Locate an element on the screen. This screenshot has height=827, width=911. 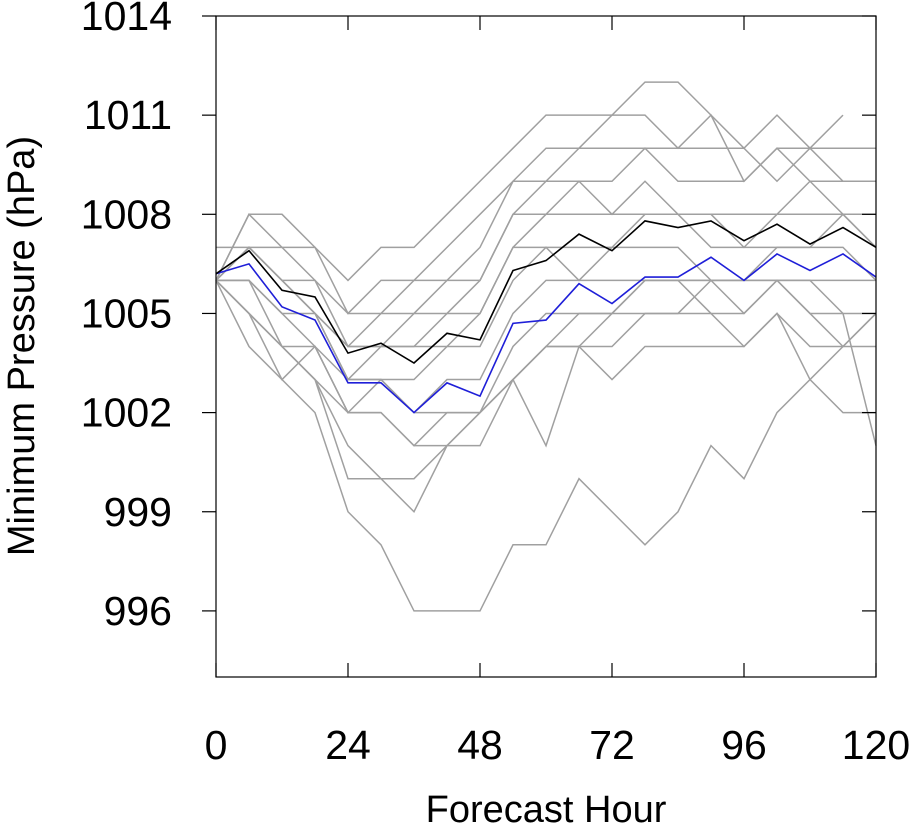
y-tick-label: 996 is located at coordinates (138, 611).